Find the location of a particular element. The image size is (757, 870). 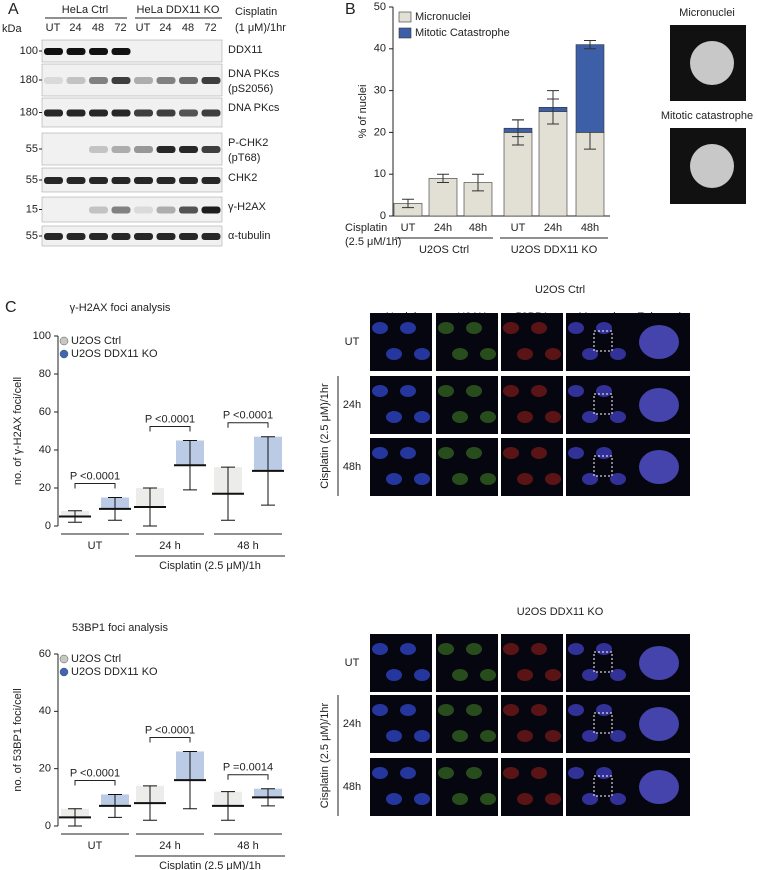

y-tick-label: 100 is located at coordinates (42, 336).